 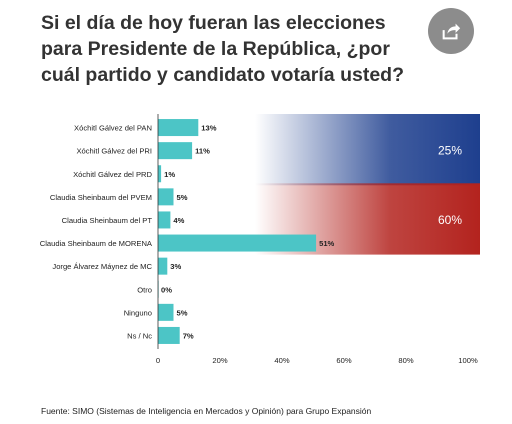 What do you see at coordinates (405, 360) in the screenshot?
I see `x-tick-label: 80%` at bounding box center [405, 360].